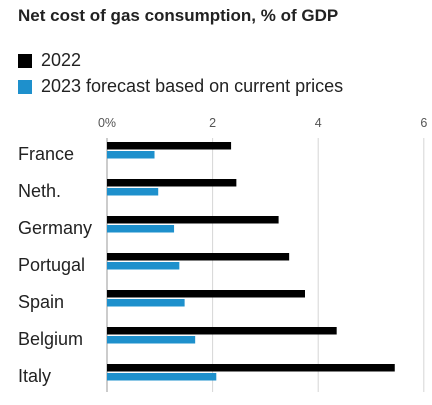  Describe the element at coordinates (212, 123) in the screenshot. I see `x-tick-label-1: 2` at that location.